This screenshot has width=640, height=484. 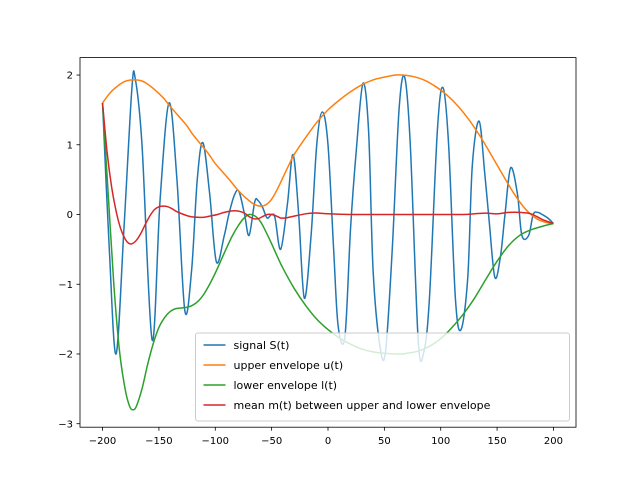 What do you see at coordinates (70, 215) in the screenshot?
I see `y-tick-label: 0` at bounding box center [70, 215].